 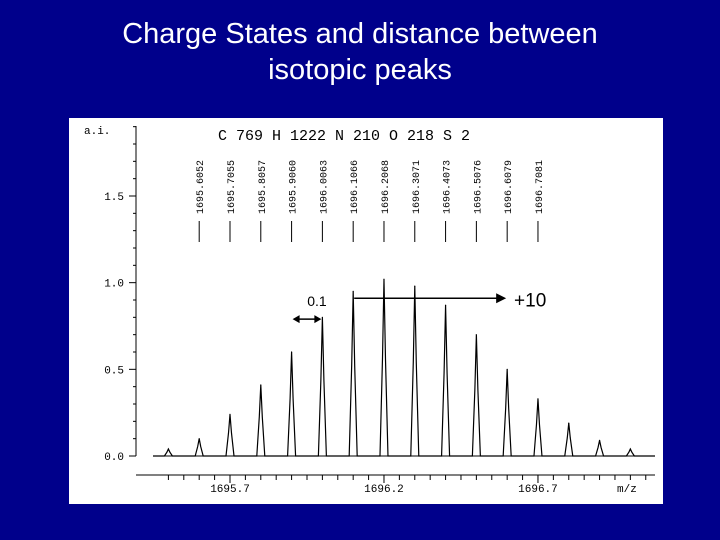 What do you see at coordinates (501, 298) in the screenshot?
I see `charge-arrow-head` at bounding box center [501, 298].